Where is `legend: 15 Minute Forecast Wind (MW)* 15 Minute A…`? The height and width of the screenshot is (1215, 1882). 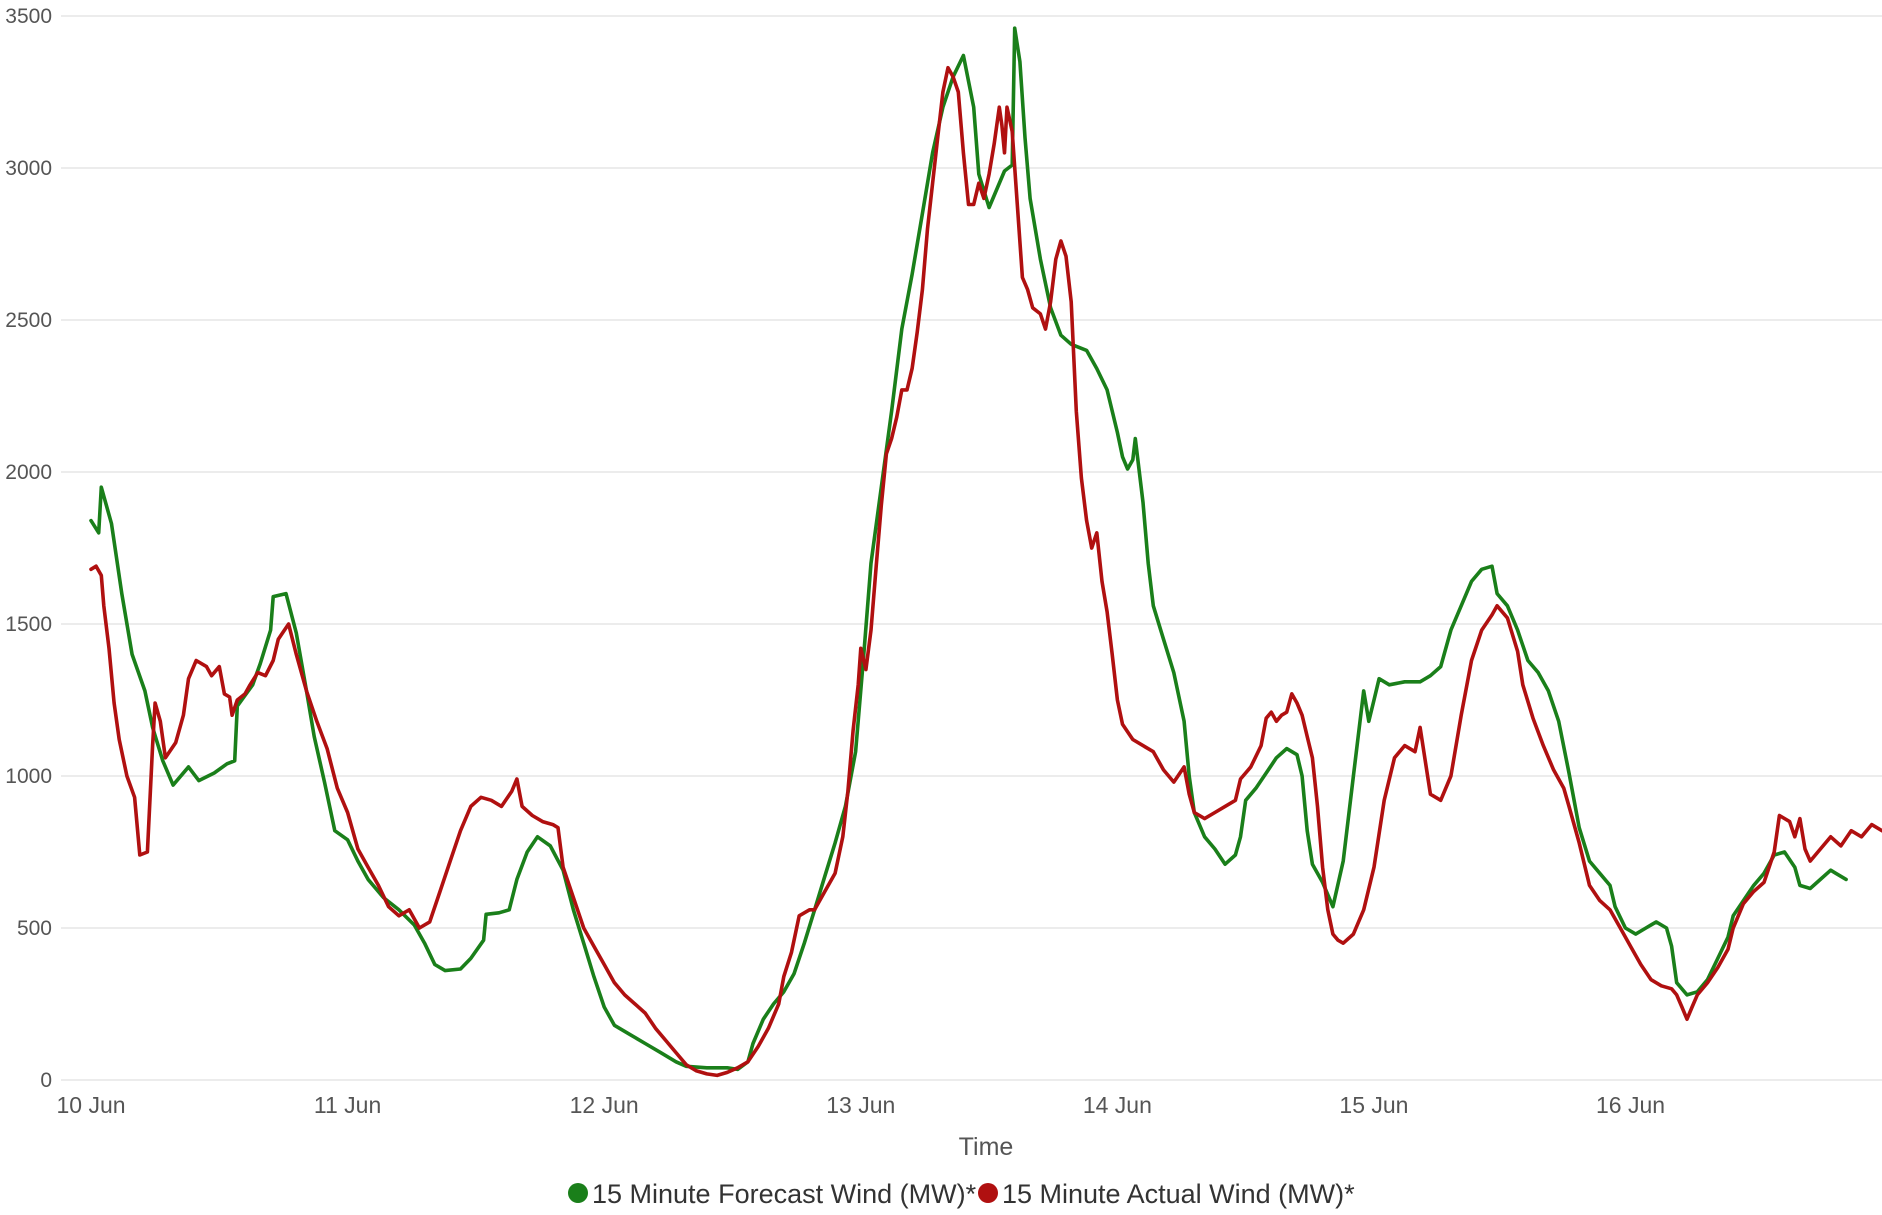
legend: 15 Minute Forecast Wind (MW)* 15 Minute A… is located at coordinates (961, 1194).